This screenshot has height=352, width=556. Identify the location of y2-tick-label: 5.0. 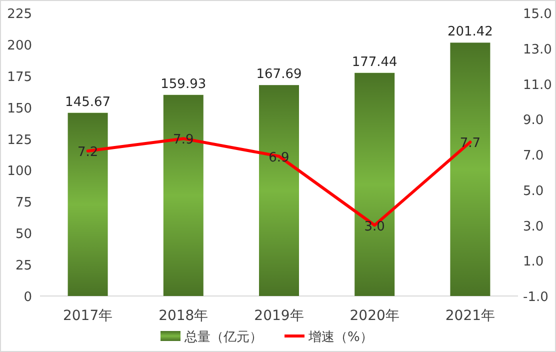
(533, 191).